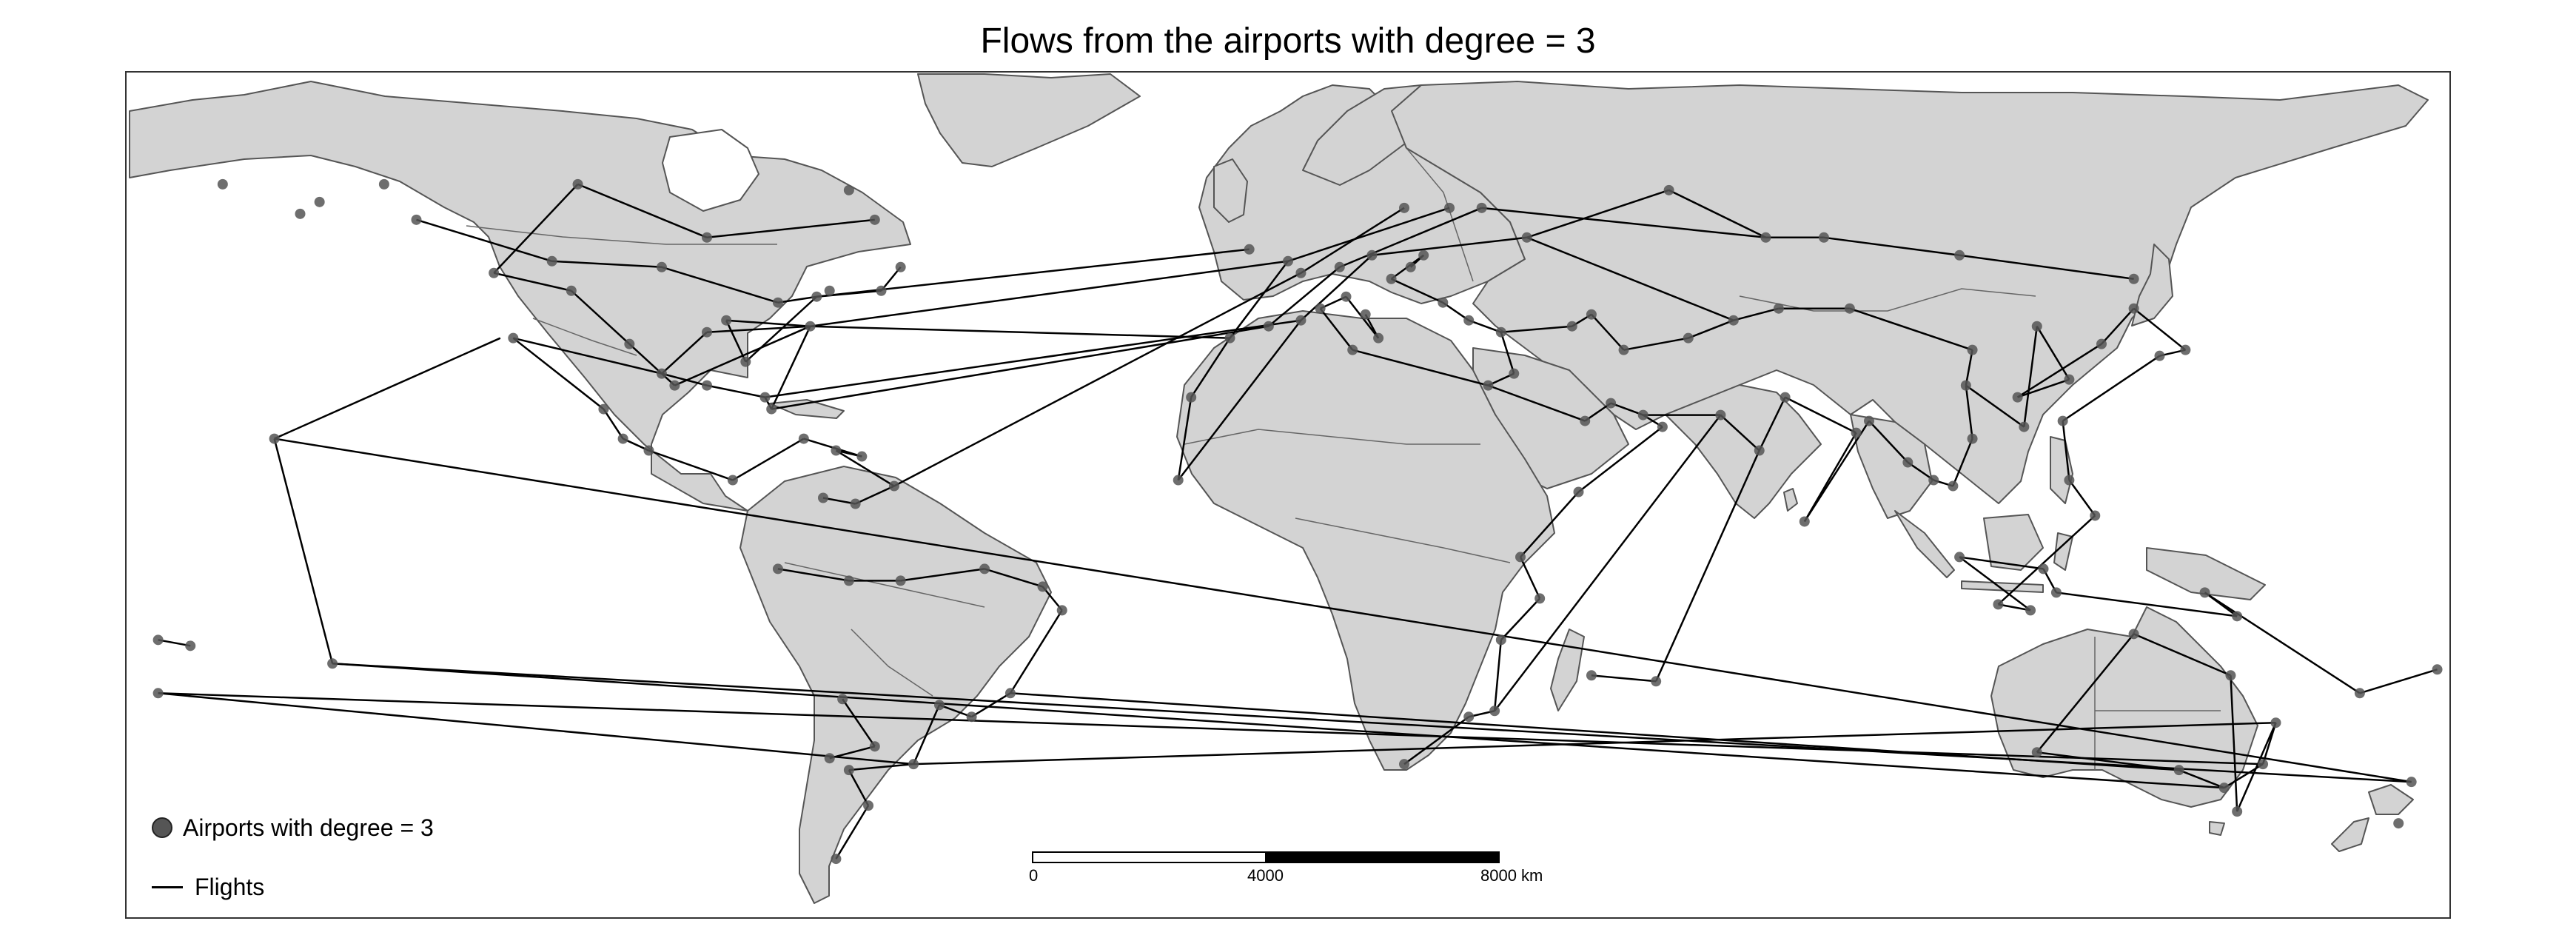 The image size is (2576, 938). What do you see at coordinates (162, 827) in the screenshot?
I see `airport-marker-icon` at bounding box center [162, 827].